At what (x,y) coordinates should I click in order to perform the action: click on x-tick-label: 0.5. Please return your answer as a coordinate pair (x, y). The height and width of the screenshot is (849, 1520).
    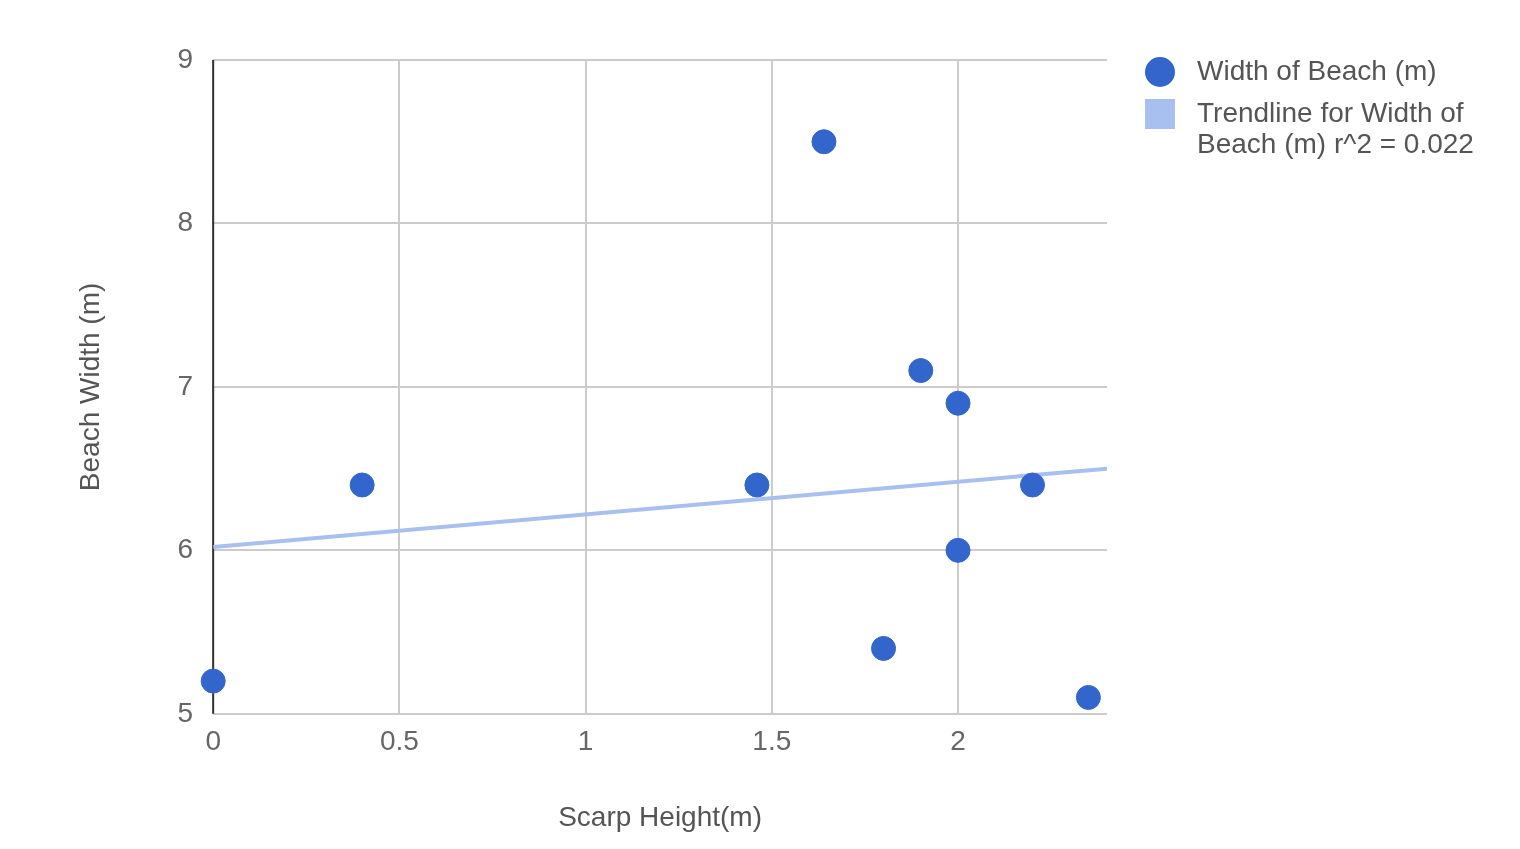
    Looking at the image, I should click on (399, 741).